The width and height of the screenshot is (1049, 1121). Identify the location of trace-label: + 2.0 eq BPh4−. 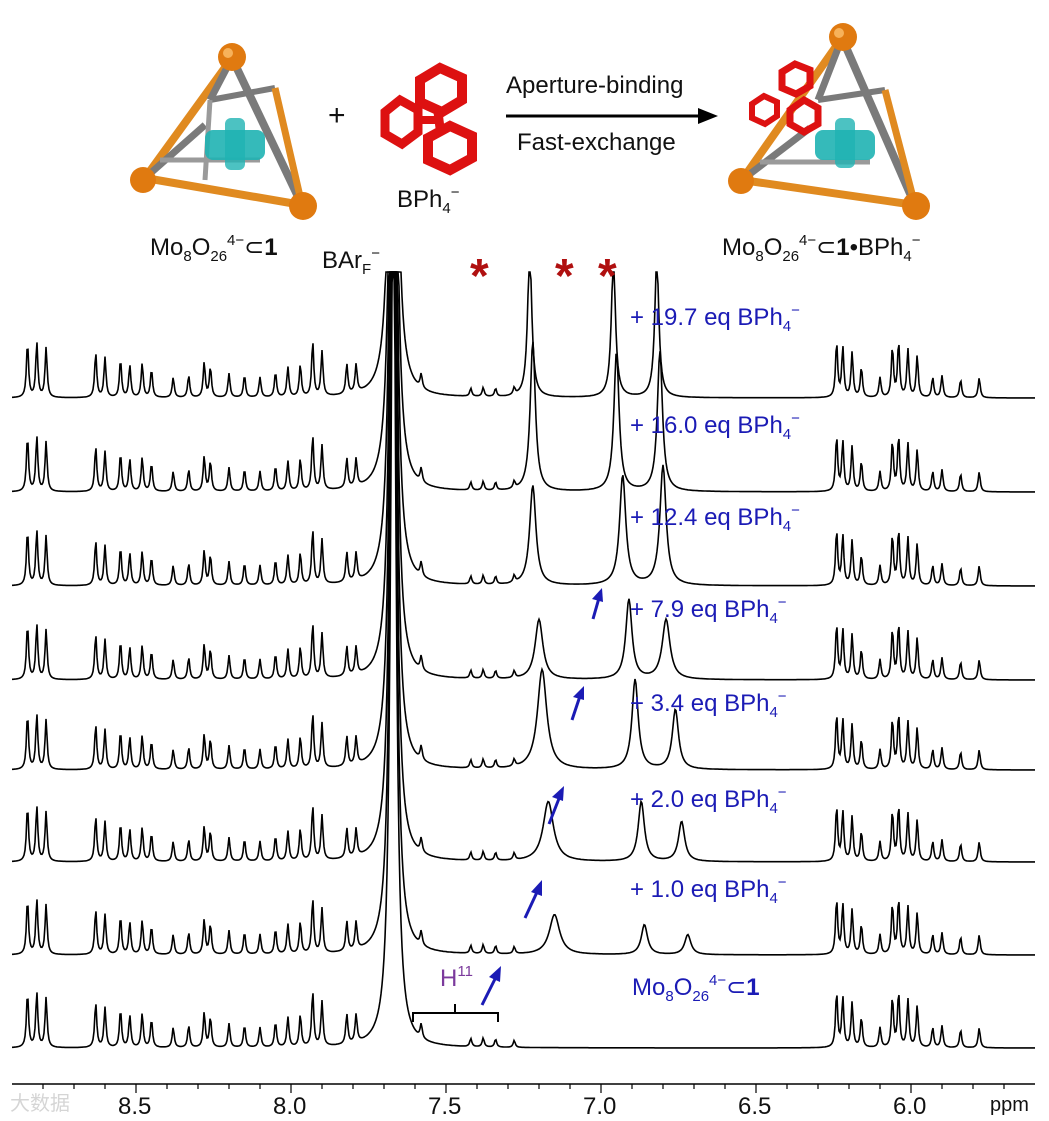
(708, 800).